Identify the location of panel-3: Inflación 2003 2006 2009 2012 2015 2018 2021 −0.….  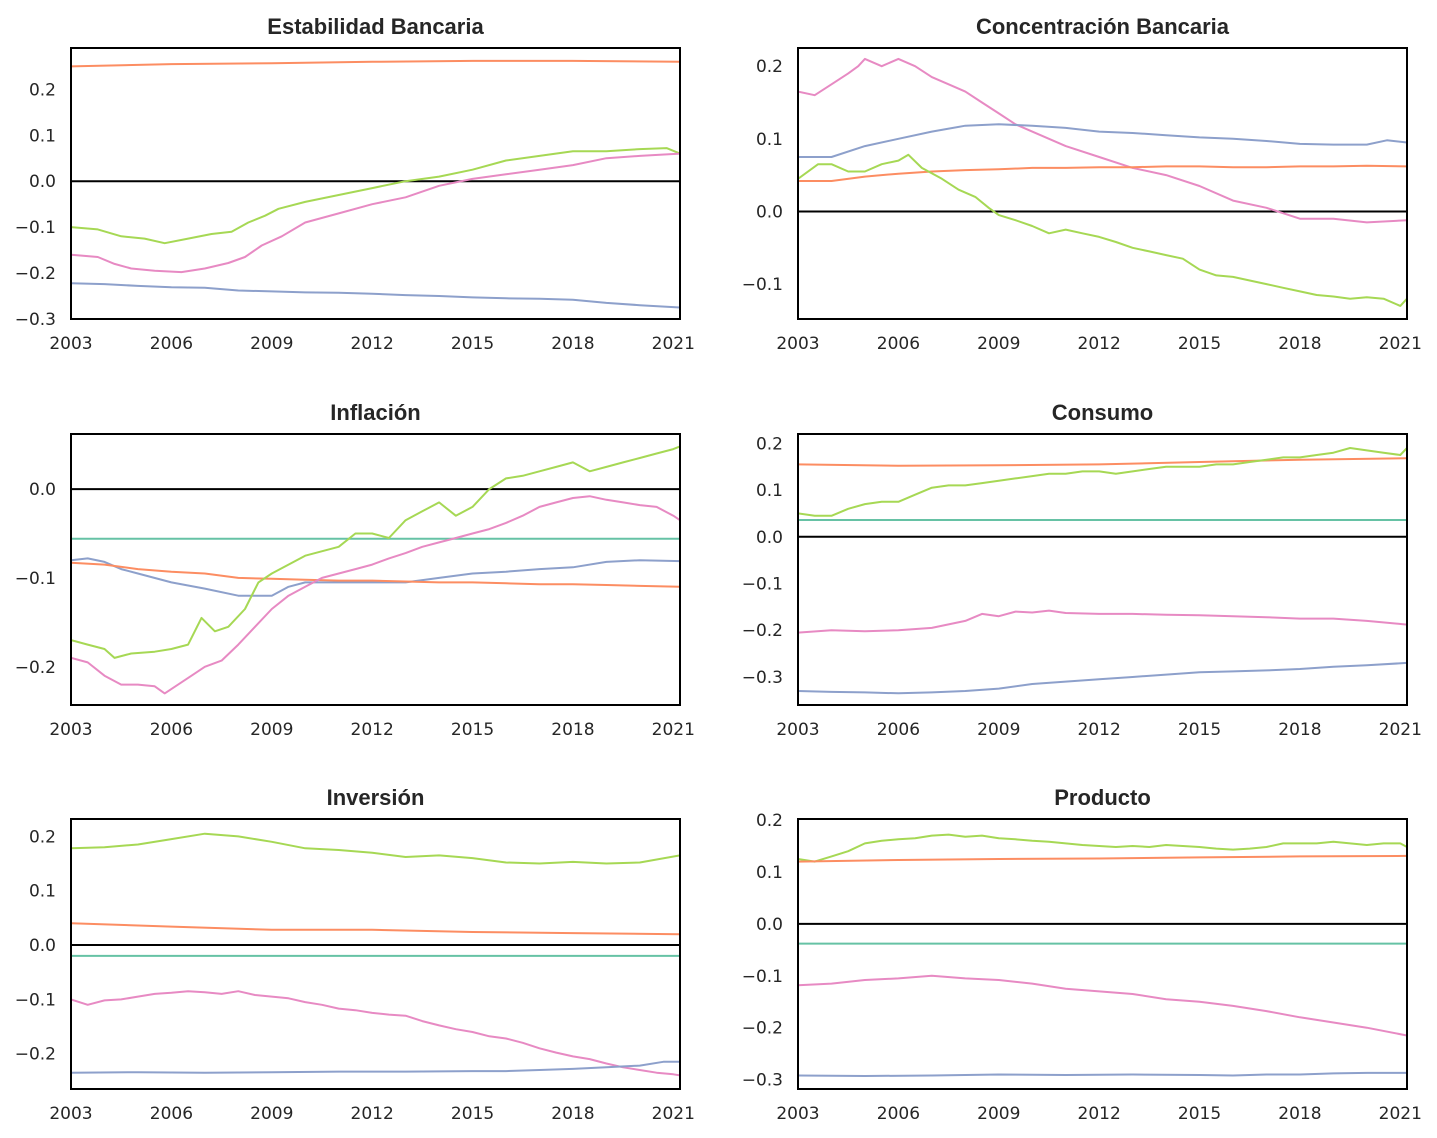
(355, 570).